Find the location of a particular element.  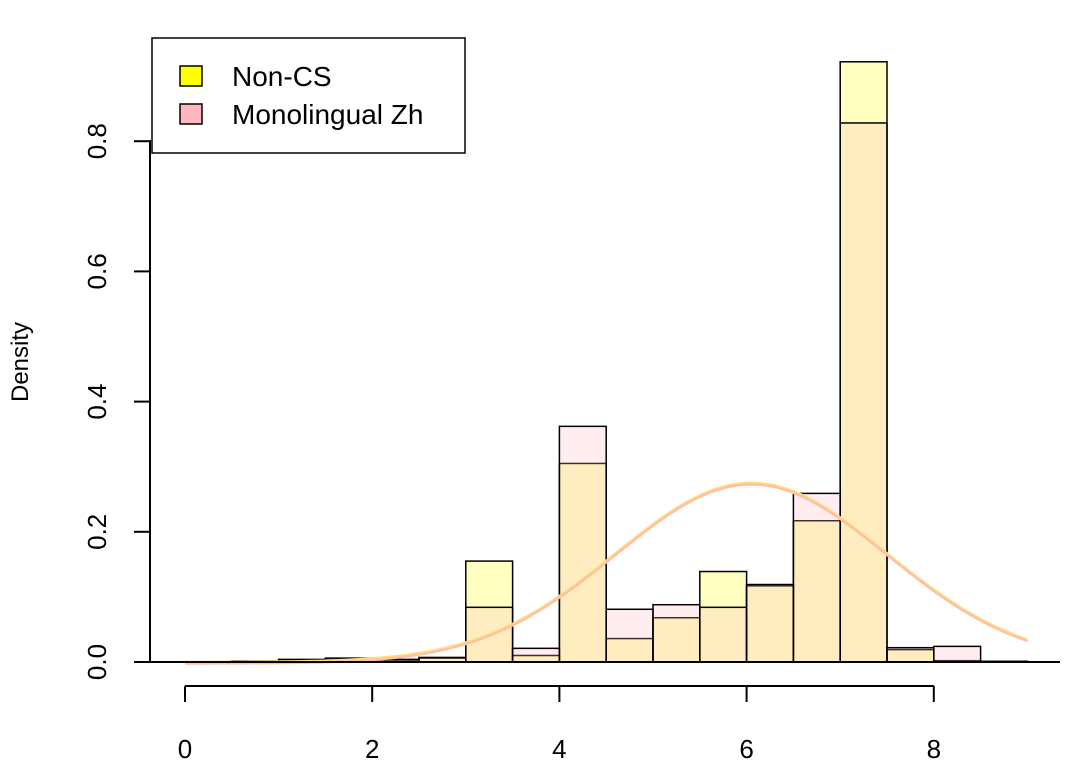

bar-non-cs is located at coordinates (863, 362).